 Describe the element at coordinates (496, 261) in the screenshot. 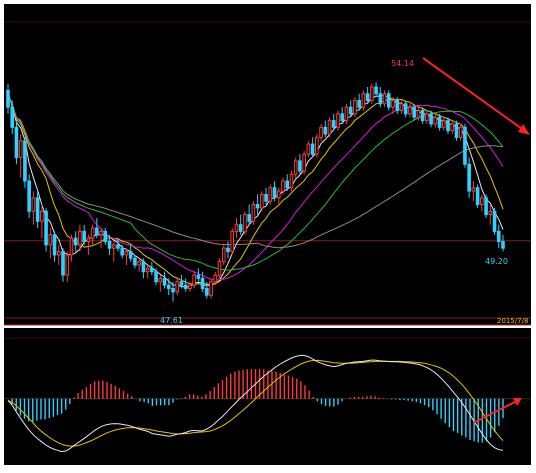

I see `last-price-label: 49.20` at that location.